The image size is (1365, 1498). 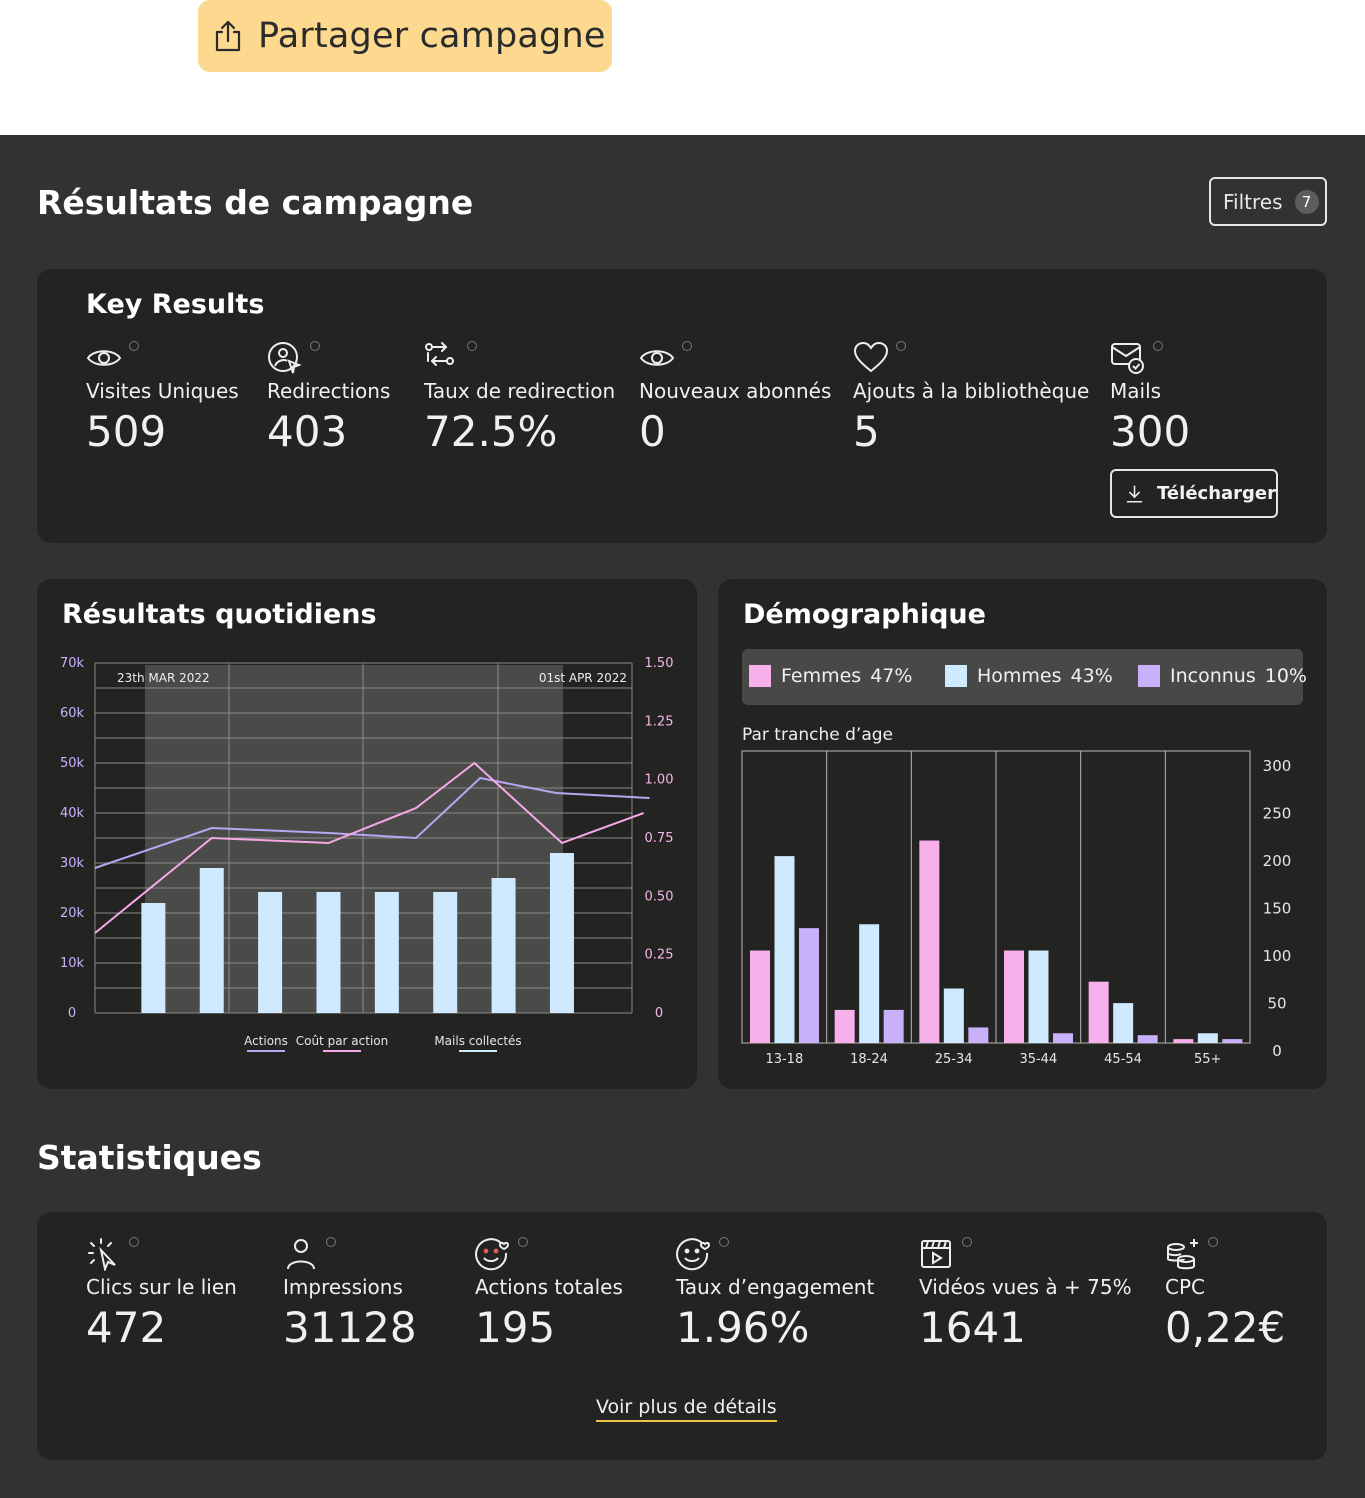 What do you see at coordinates (971, 391) in the screenshot?
I see `kpi-label: Ajouts à la bibliothèque` at bounding box center [971, 391].